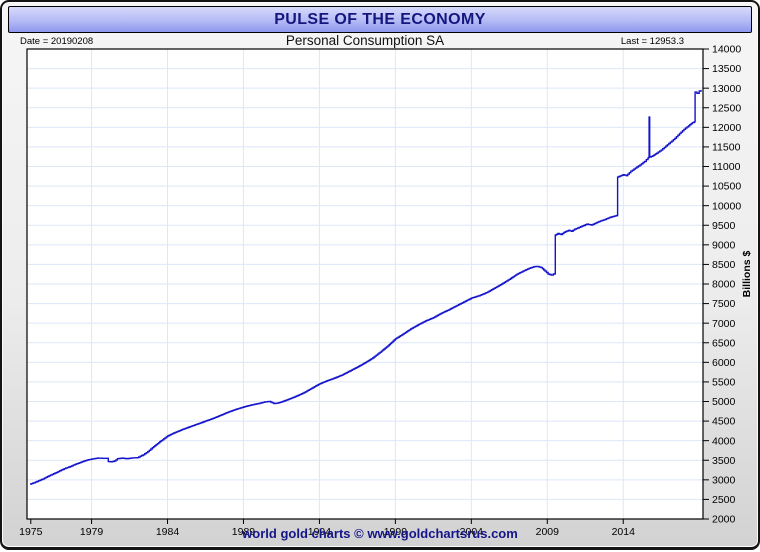  I want to click on y-tick-label: 2500, so click(724, 500).